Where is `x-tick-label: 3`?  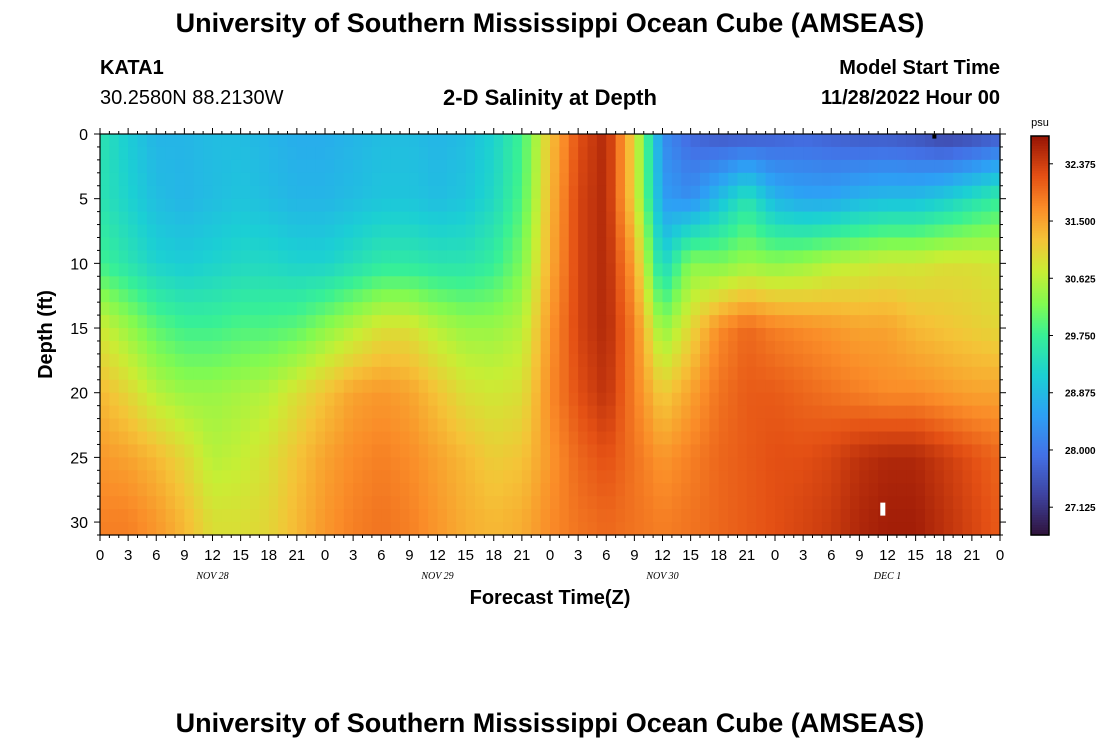 x-tick-label: 3 is located at coordinates (578, 555).